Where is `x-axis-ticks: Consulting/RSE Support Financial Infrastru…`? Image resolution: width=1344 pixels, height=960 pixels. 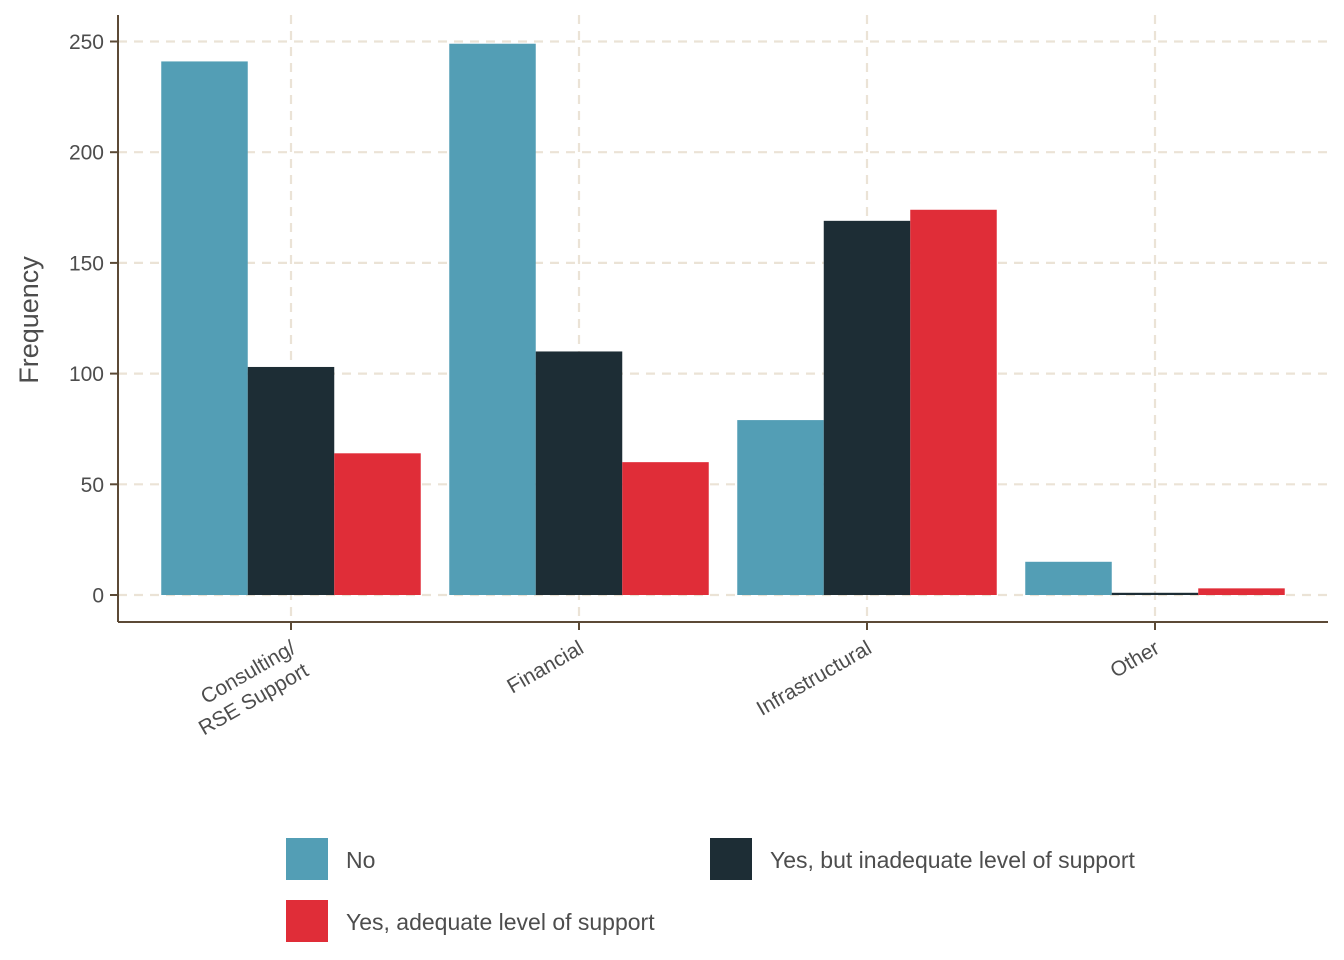
x-axis-ticks: Consulting/RSE Support Financial Infrastru… is located at coordinates (673, 681).